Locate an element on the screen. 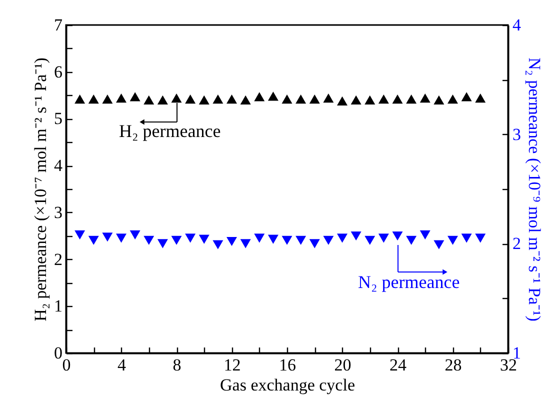  x-tick-label: 4 is located at coordinates (122, 365).